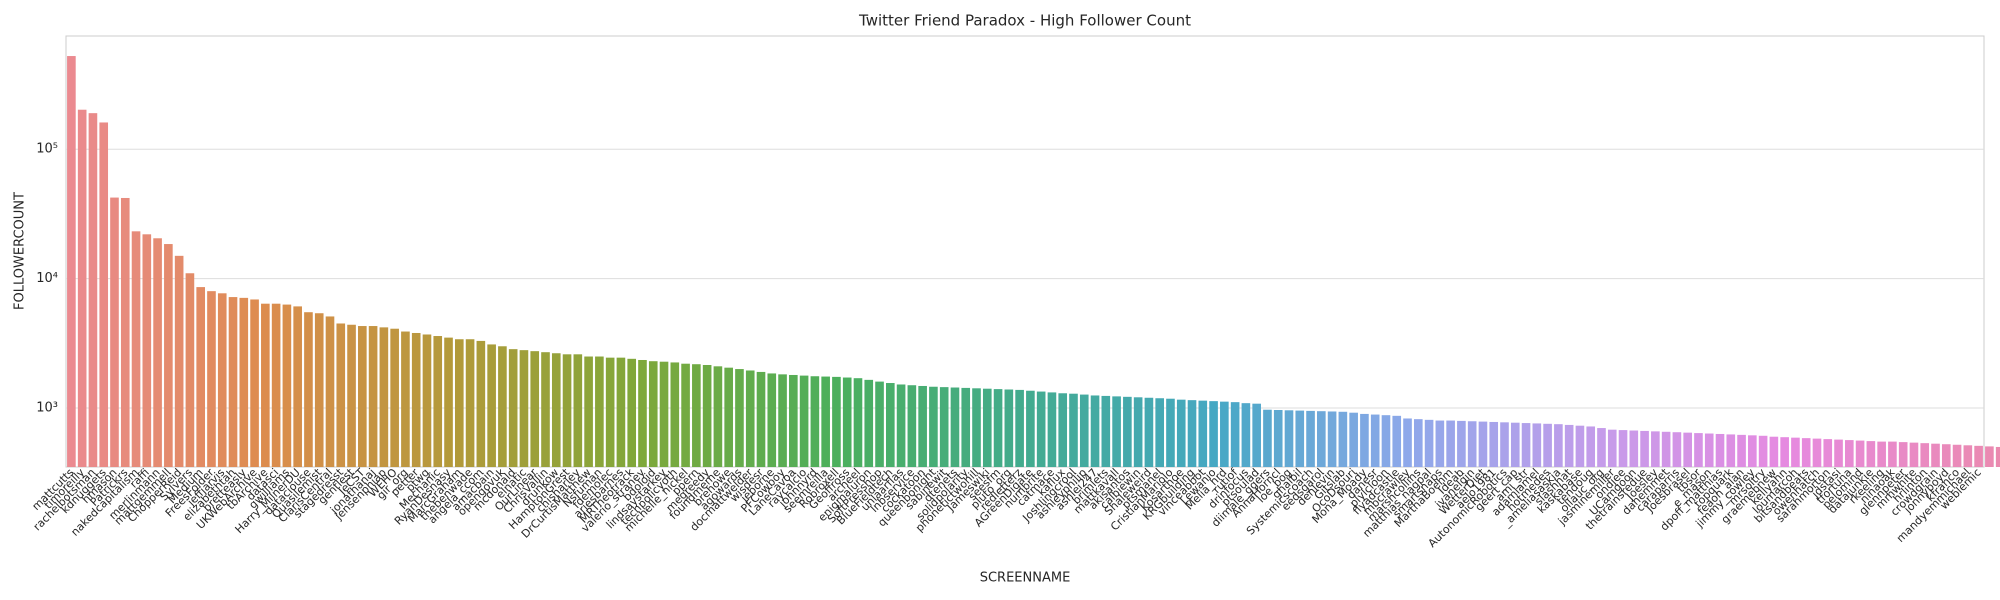 The image size is (2000, 600). Describe the element at coordinates (20, 251) in the screenshot. I see `y-axis-label: FOLLOWERCOUNT` at that location.